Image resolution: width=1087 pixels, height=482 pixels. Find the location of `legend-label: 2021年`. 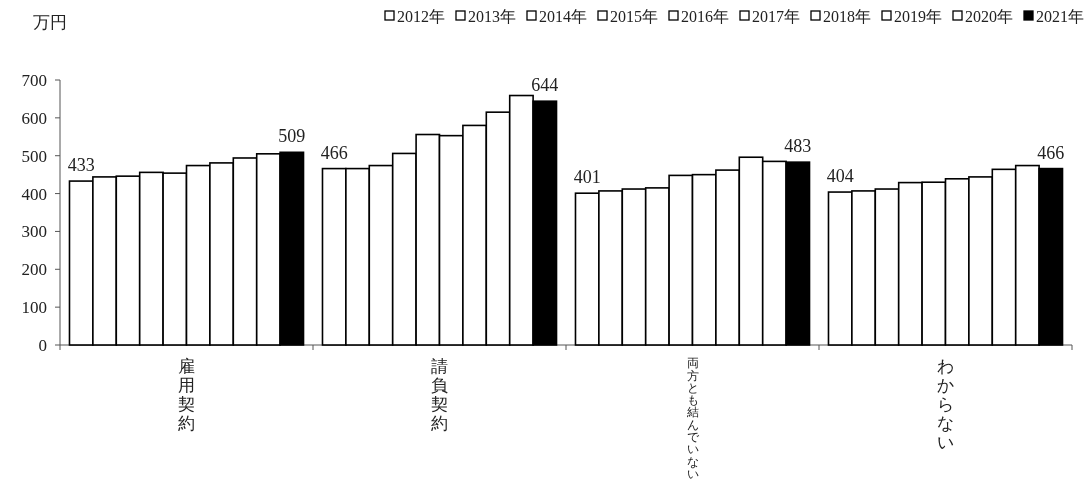

legend-label: 2021年 is located at coordinates (1060, 16).